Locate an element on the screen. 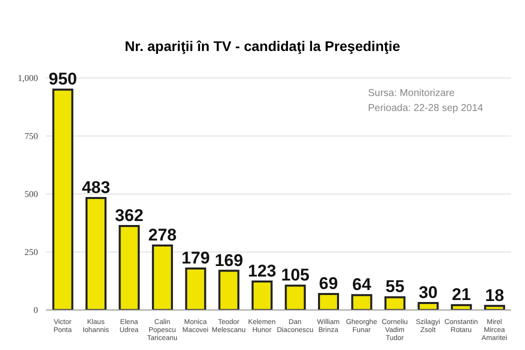 The width and height of the screenshot is (525, 350). y-tick-label: 1,000 is located at coordinates (28, 78).